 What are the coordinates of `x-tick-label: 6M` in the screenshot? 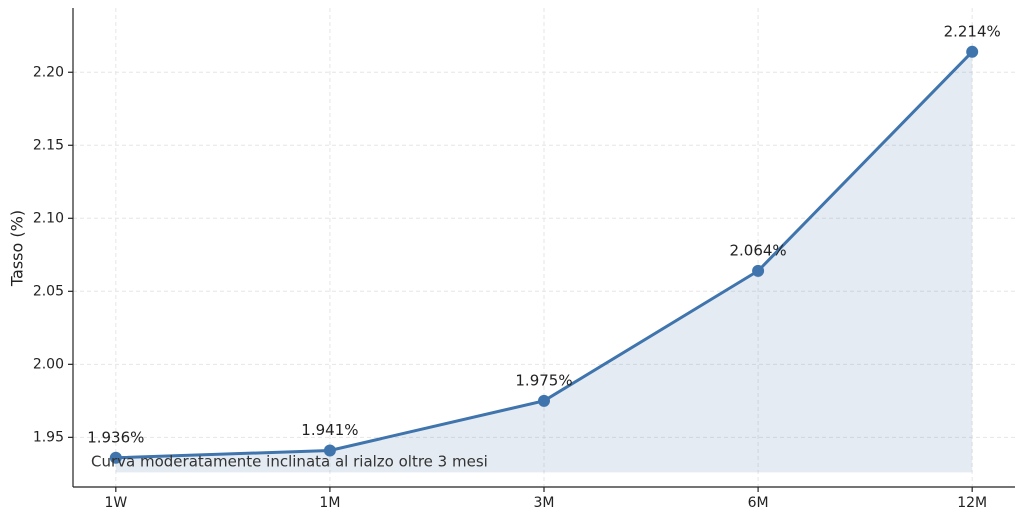 It's located at (758, 503).